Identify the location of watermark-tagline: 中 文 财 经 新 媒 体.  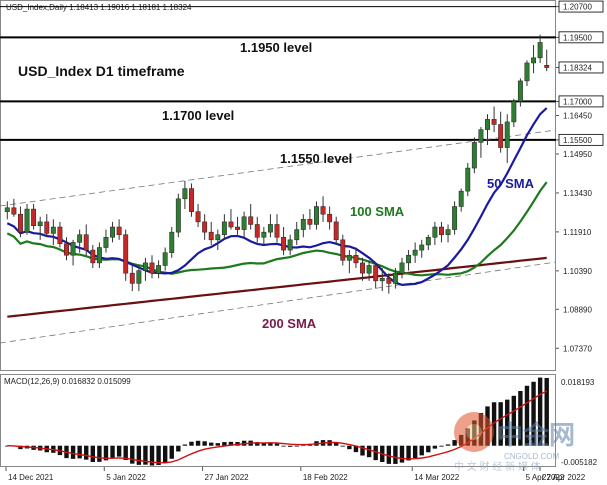
(497, 466).